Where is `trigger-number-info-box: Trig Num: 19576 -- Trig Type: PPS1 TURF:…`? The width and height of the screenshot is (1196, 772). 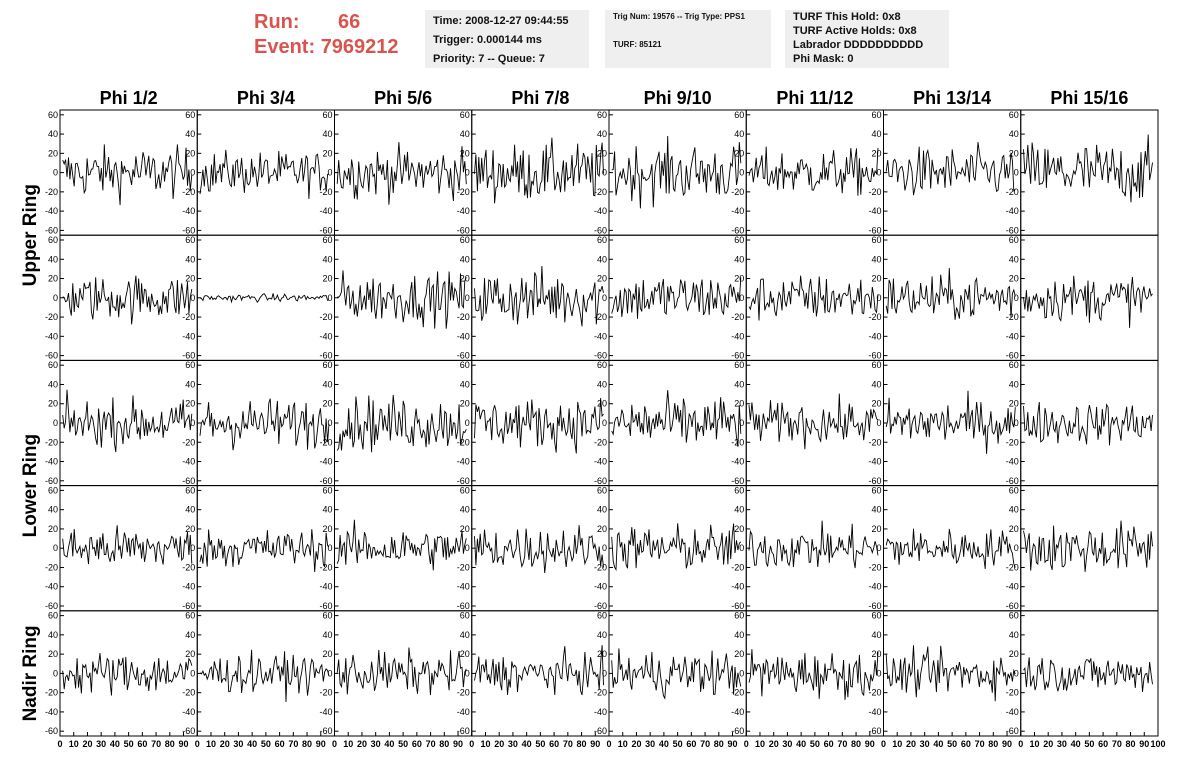 trigger-number-info-box: Trig Num: 19576 -- Trig Type: PPS1 TURF:… is located at coordinates (688, 39).